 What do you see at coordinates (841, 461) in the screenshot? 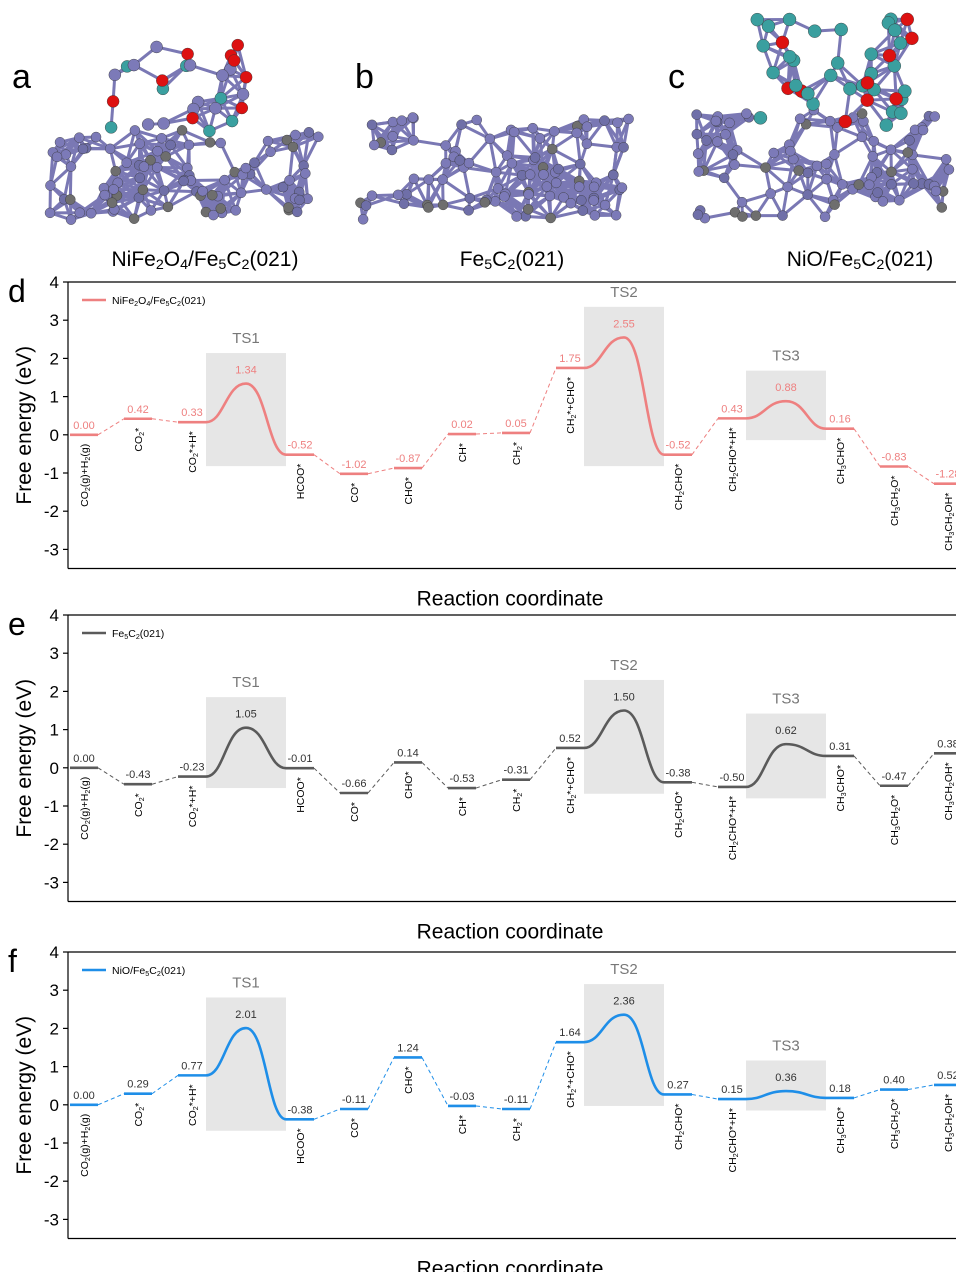
I see `category-label: CH3CHO*` at bounding box center [841, 461].